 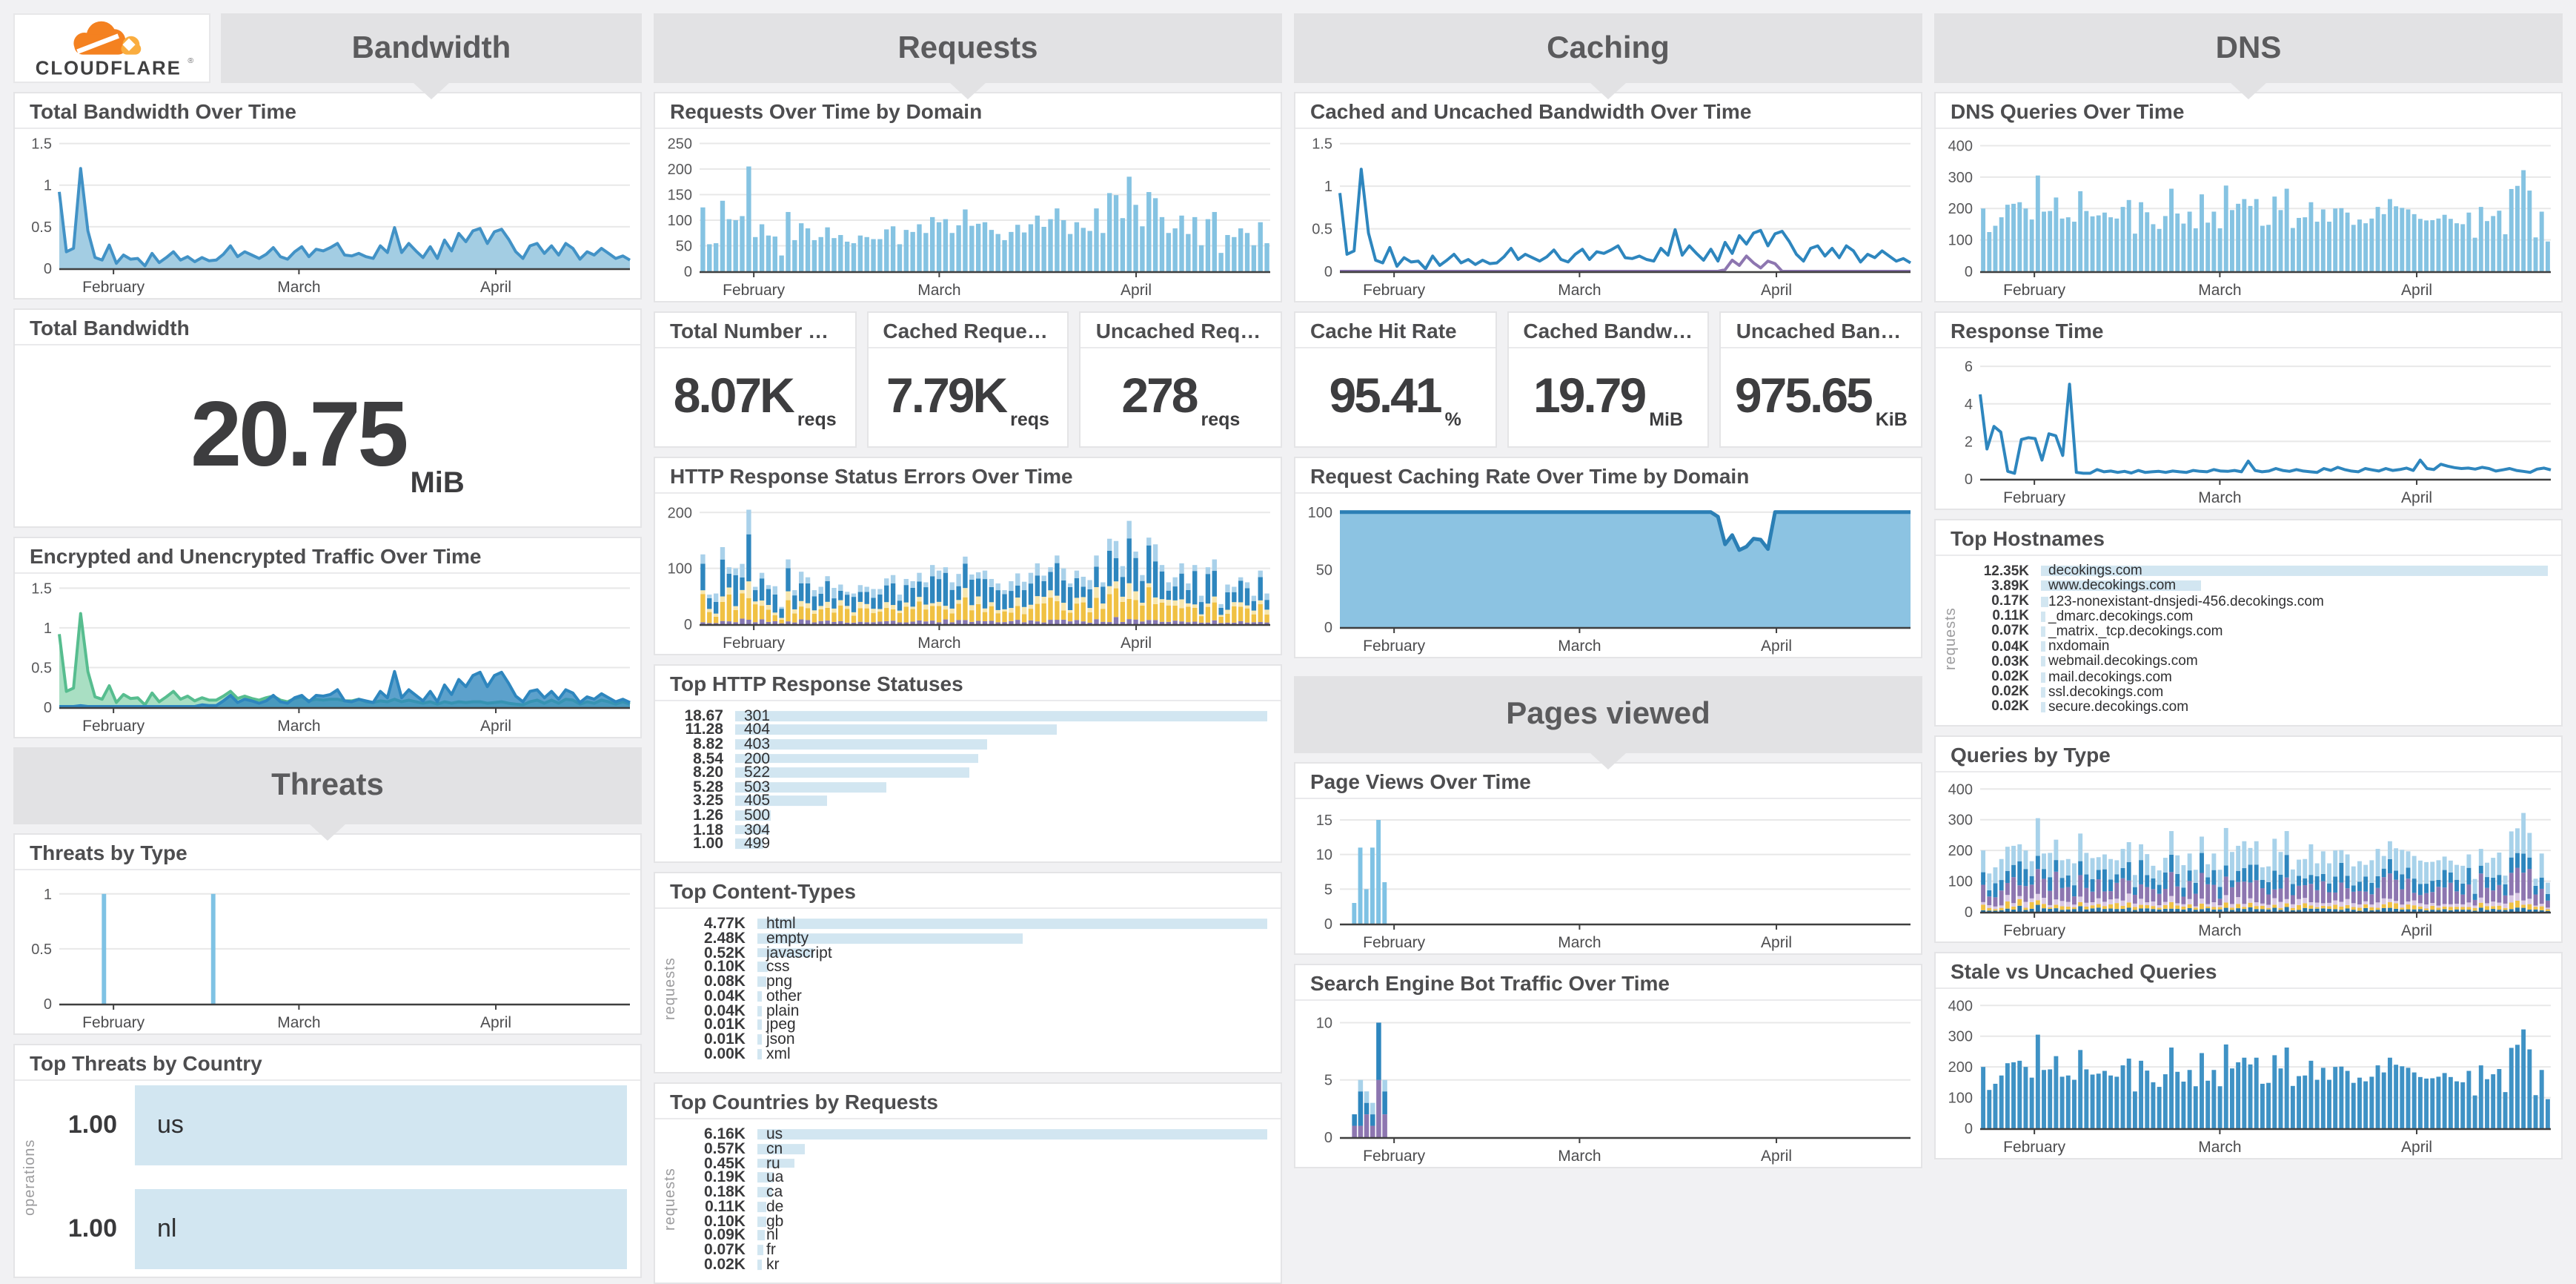 What do you see at coordinates (964, 772) in the screenshot?
I see `list-row: 8.20 522` at bounding box center [964, 772].